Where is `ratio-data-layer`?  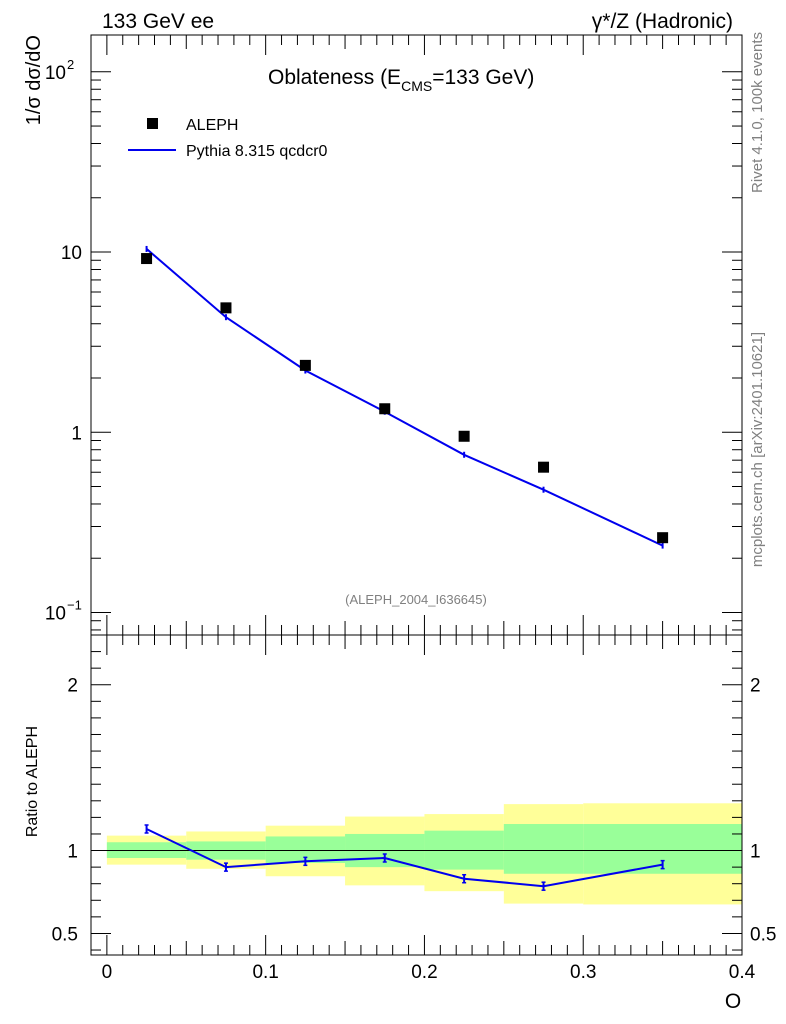
ratio-data-layer is located at coordinates (404, 857).